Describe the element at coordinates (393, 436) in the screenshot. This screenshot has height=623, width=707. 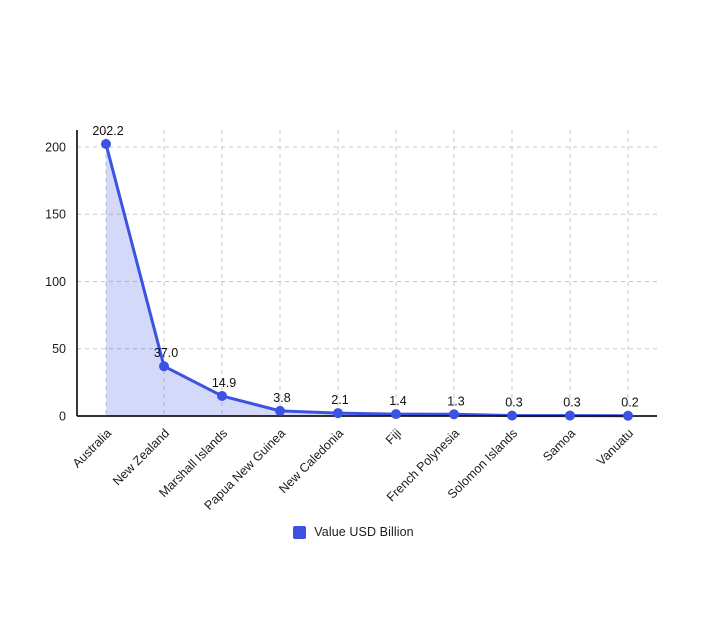
I see `x-tick-label: Fiji` at that location.